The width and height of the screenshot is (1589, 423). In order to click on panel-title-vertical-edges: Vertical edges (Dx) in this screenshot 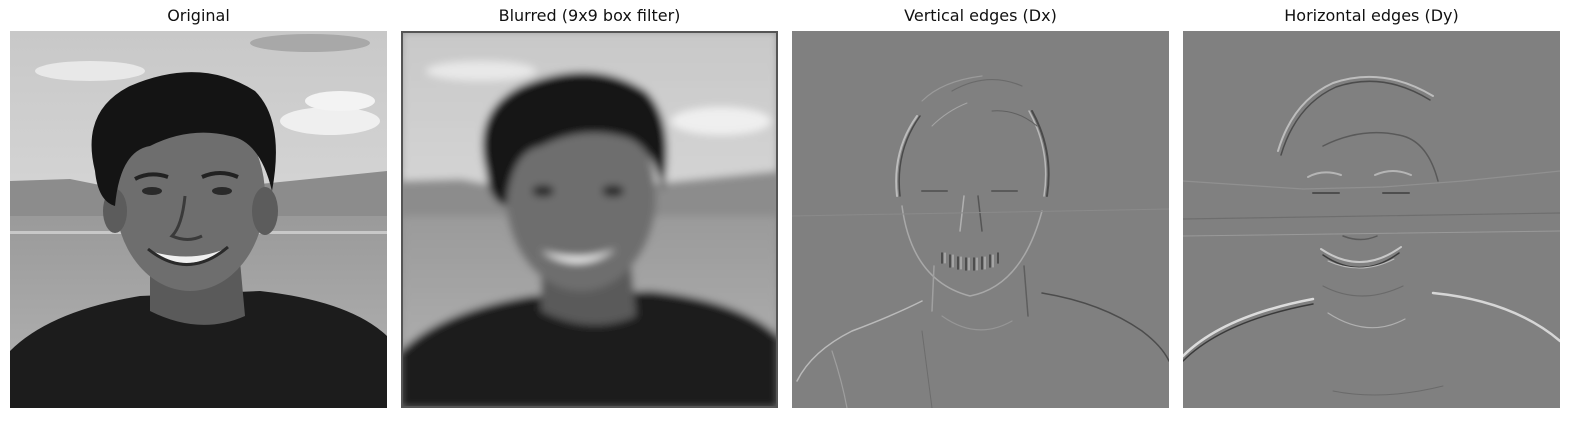, I will do `click(980, 15)`.